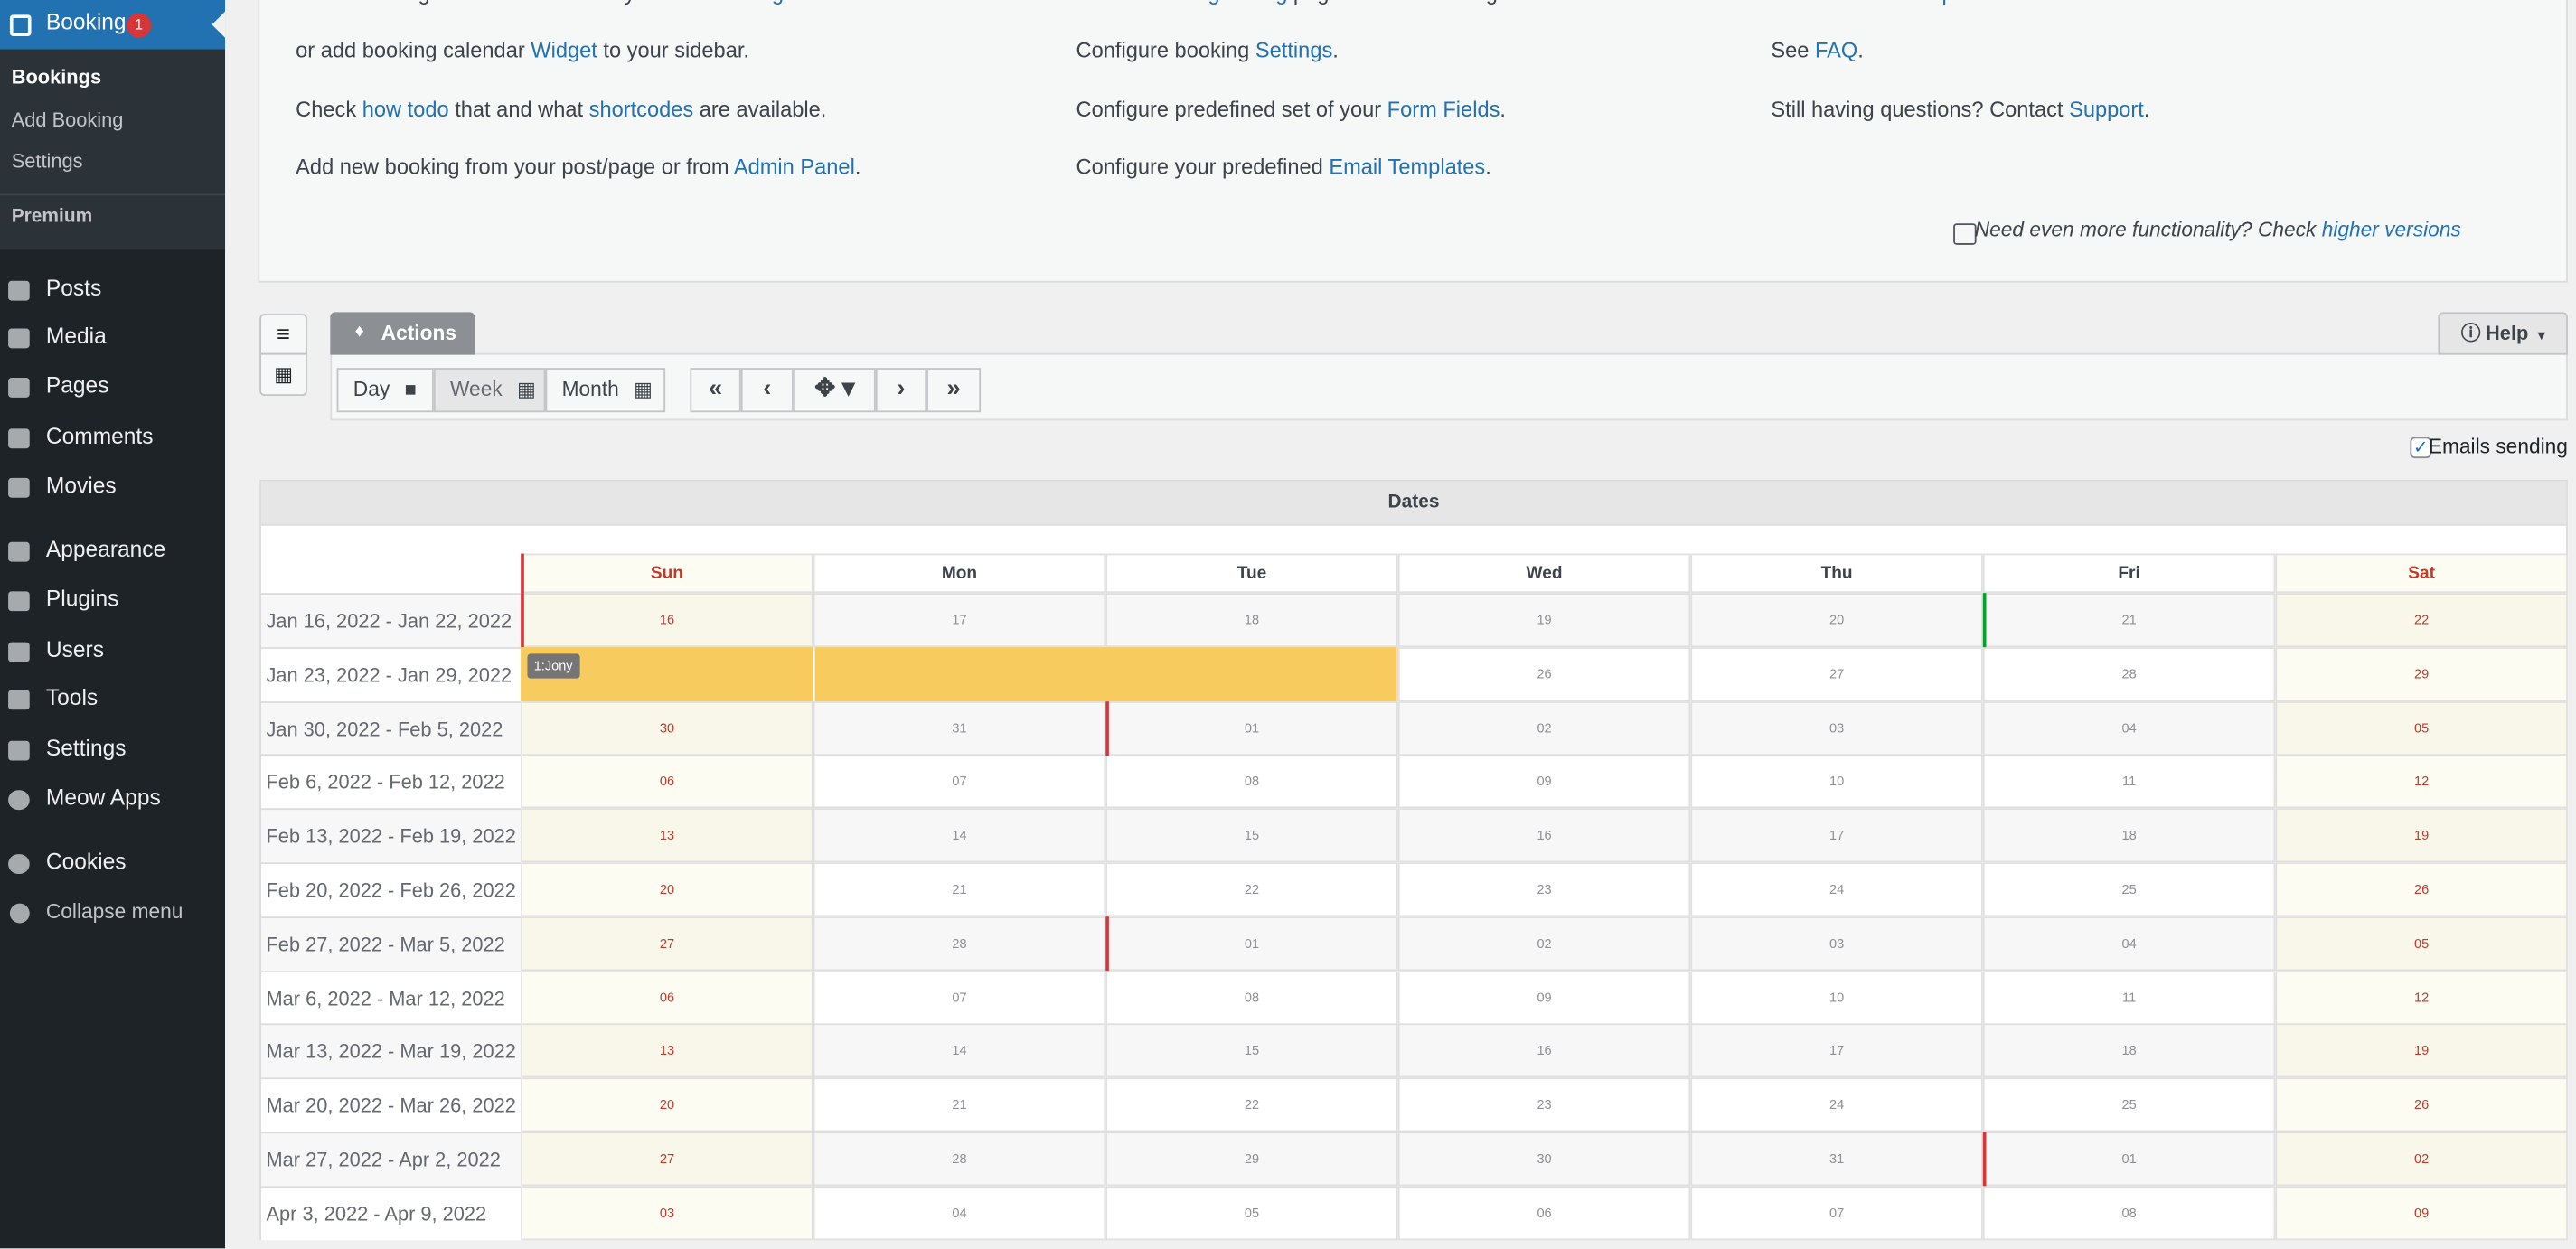 This screenshot has height=1249, width=2576. I want to click on menu-item: Posts, so click(74, 288).